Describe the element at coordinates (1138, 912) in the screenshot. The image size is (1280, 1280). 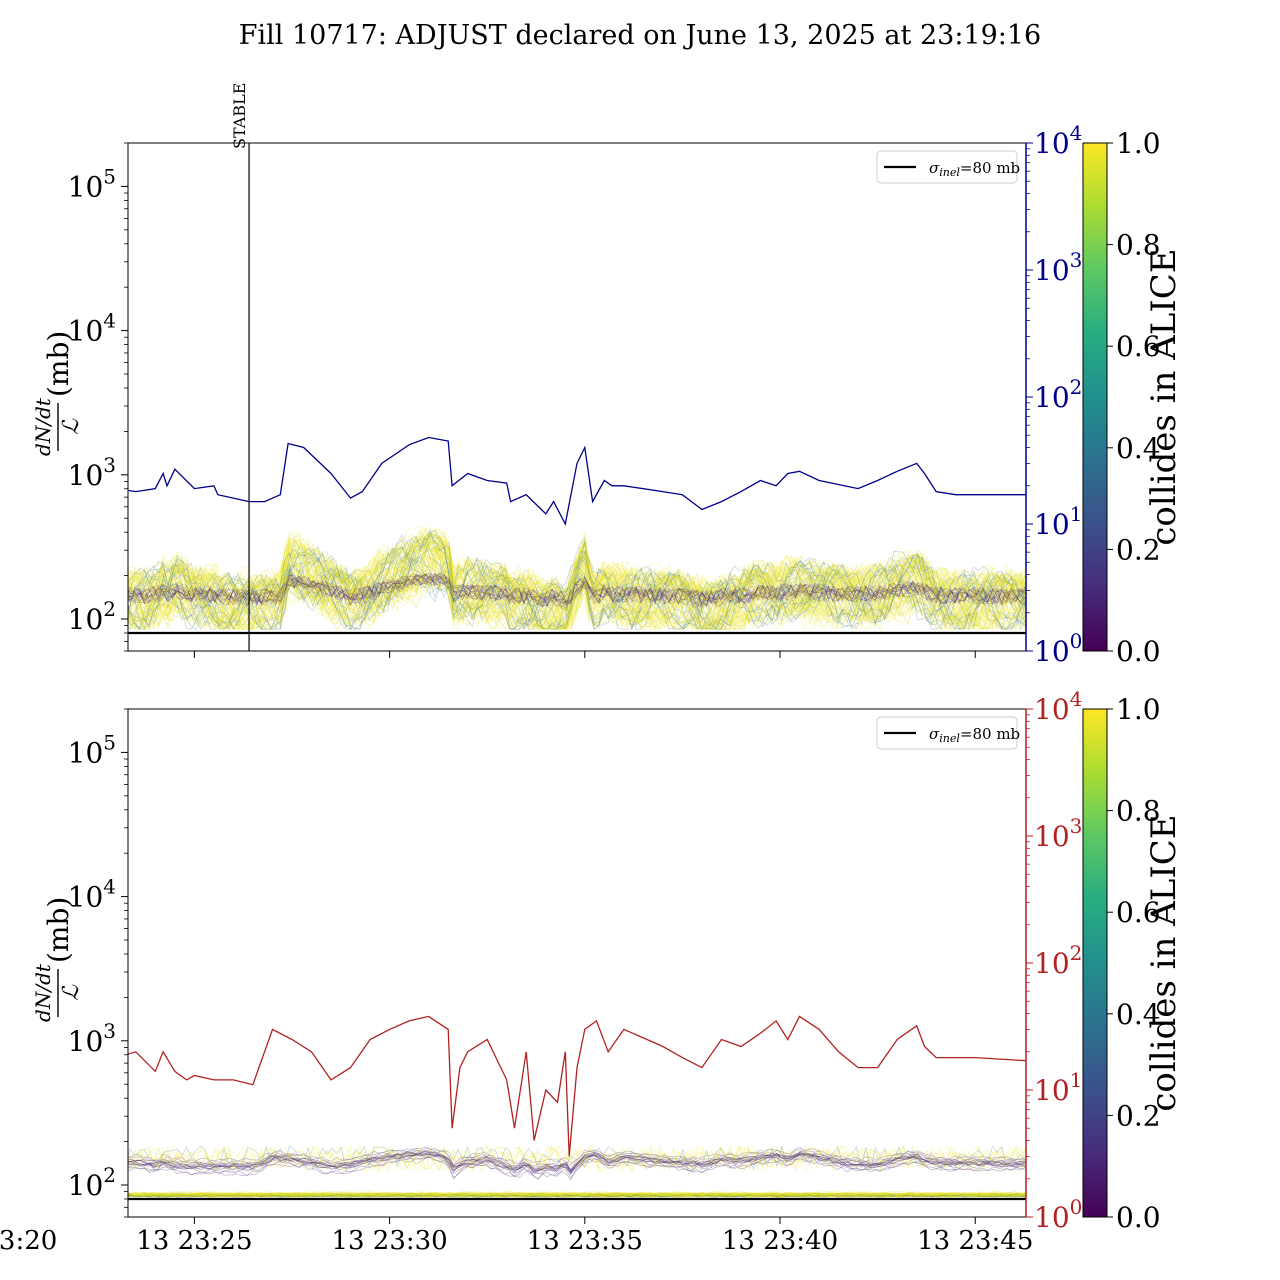
I see `colorbar-tick-label: 0.6` at that location.